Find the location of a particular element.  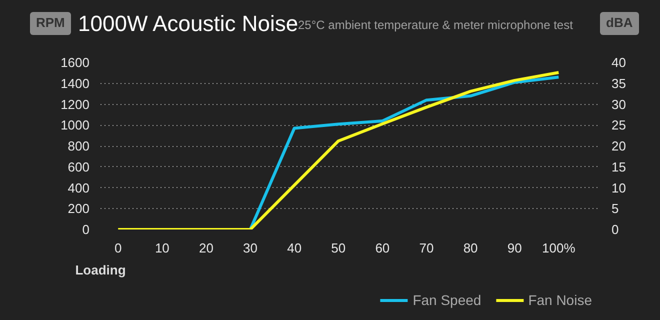

x-tick-label: 10 is located at coordinates (162, 248).